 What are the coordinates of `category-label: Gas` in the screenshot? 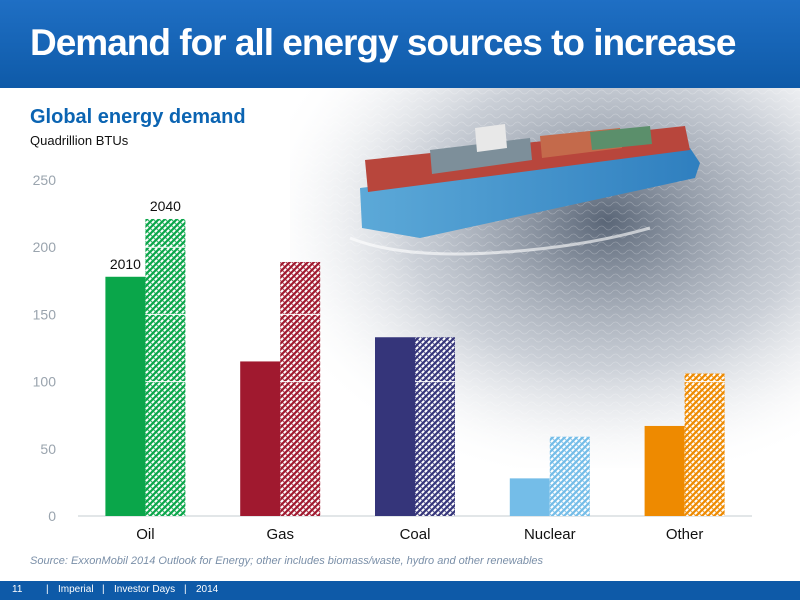 It's located at (280, 534).